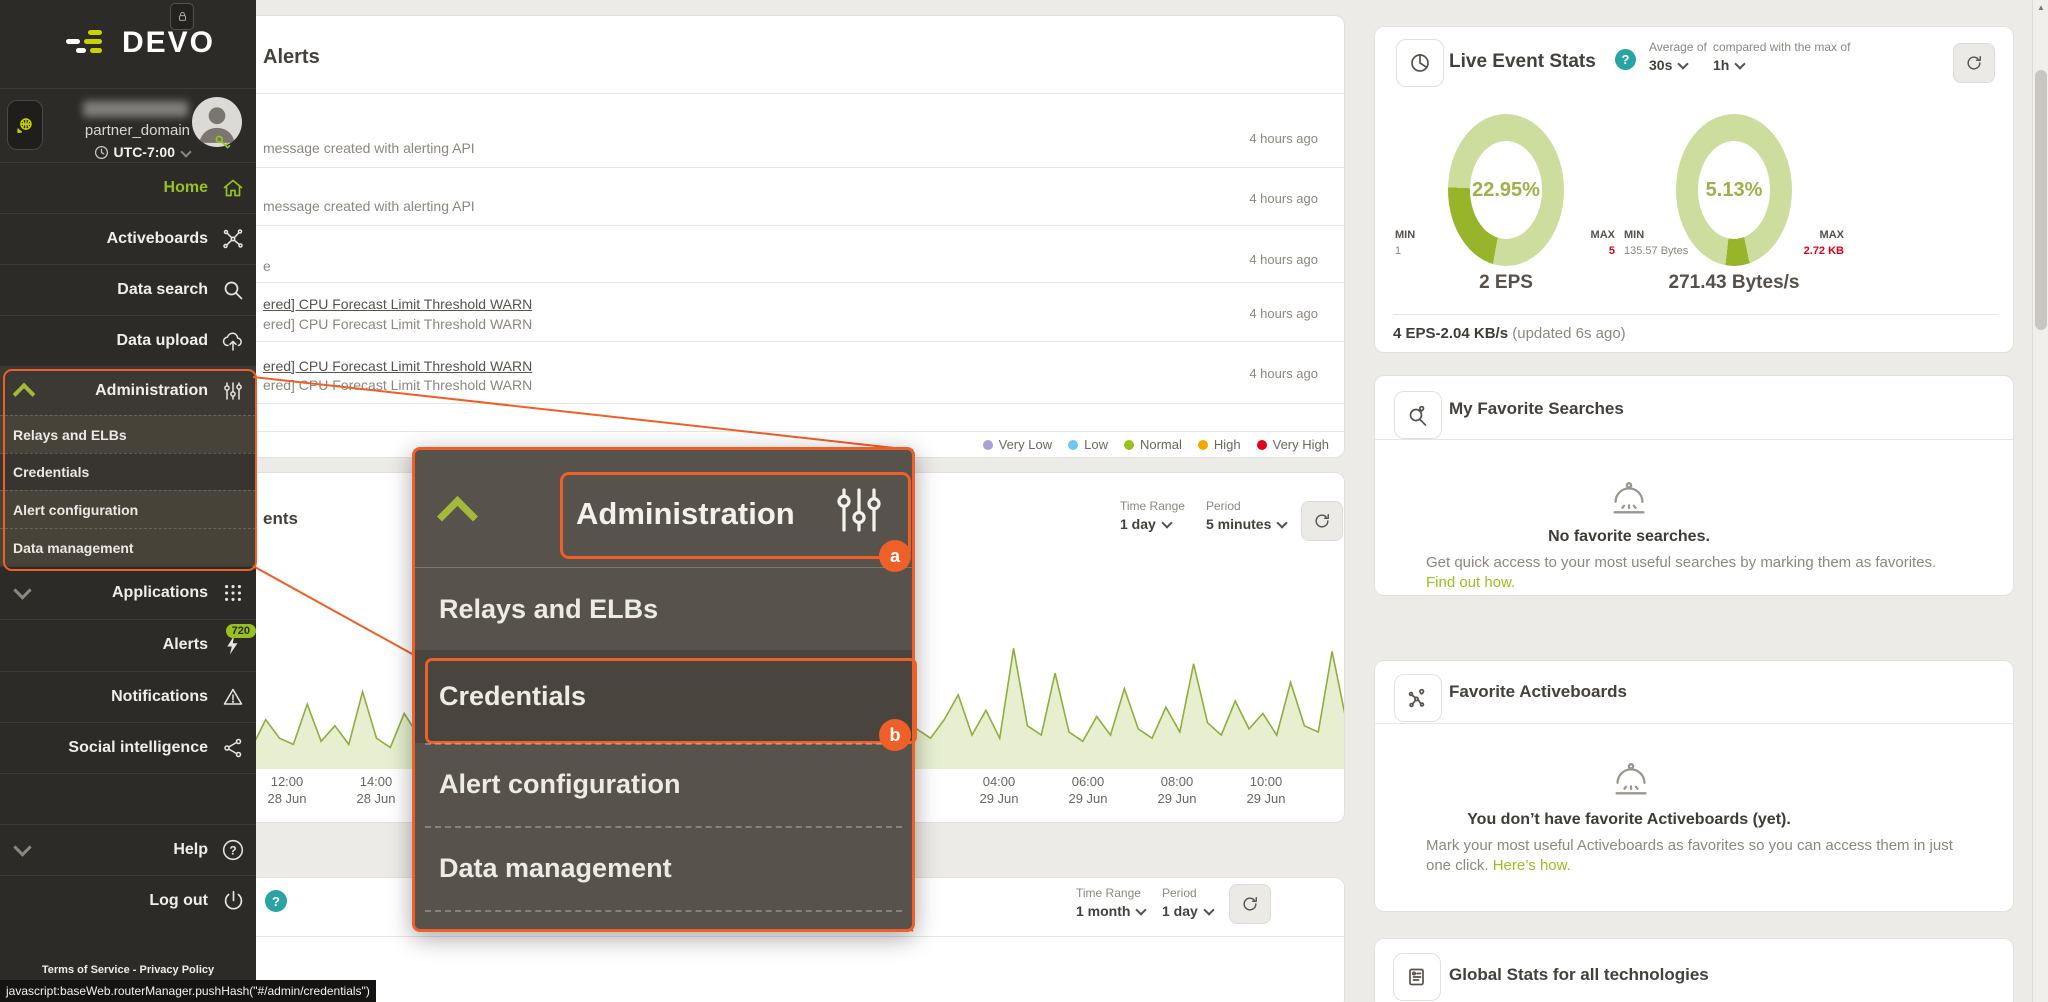  I want to click on period-select: Period 1 day, so click(1188, 902).